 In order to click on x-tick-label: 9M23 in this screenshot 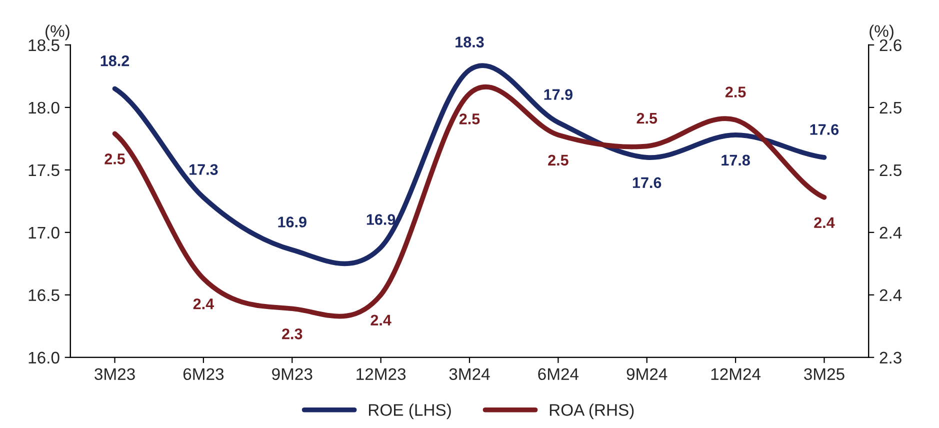, I will do `click(292, 374)`.